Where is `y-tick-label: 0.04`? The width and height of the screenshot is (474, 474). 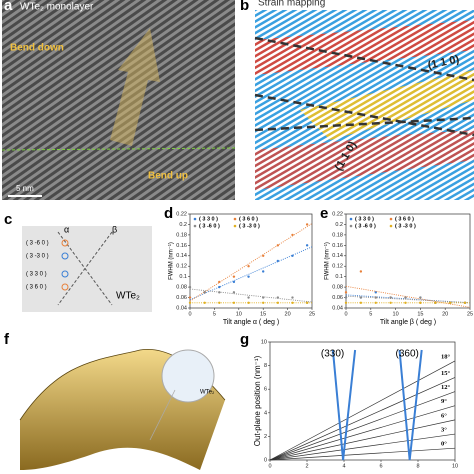 y-tick-label: 0.04 is located at coordinates (337, 308).